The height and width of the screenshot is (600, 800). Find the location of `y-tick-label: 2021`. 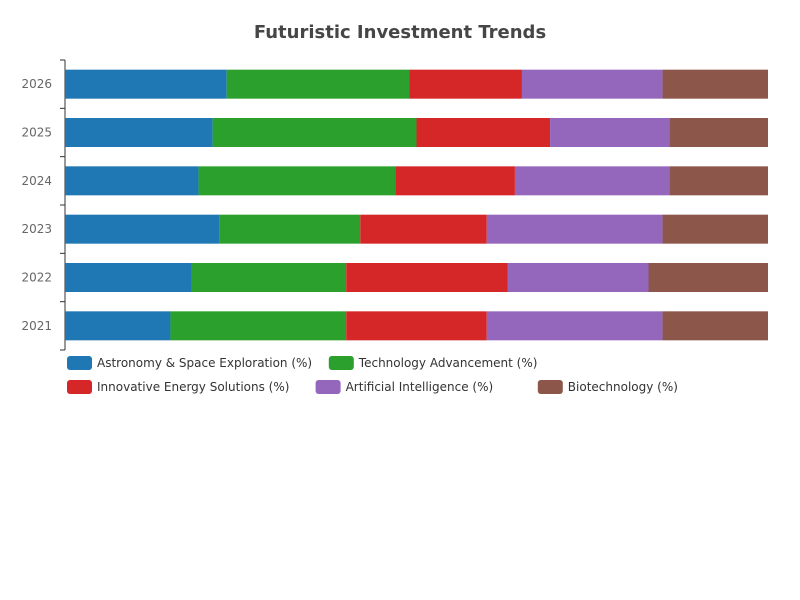

y-tick-label: 2021 is located at coordinates (36, 326).